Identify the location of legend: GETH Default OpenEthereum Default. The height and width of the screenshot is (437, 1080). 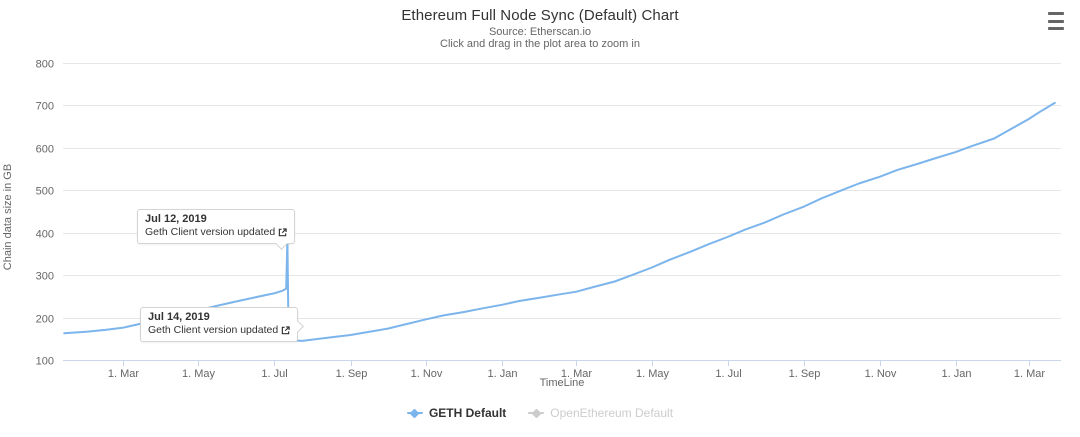
(540, 413).